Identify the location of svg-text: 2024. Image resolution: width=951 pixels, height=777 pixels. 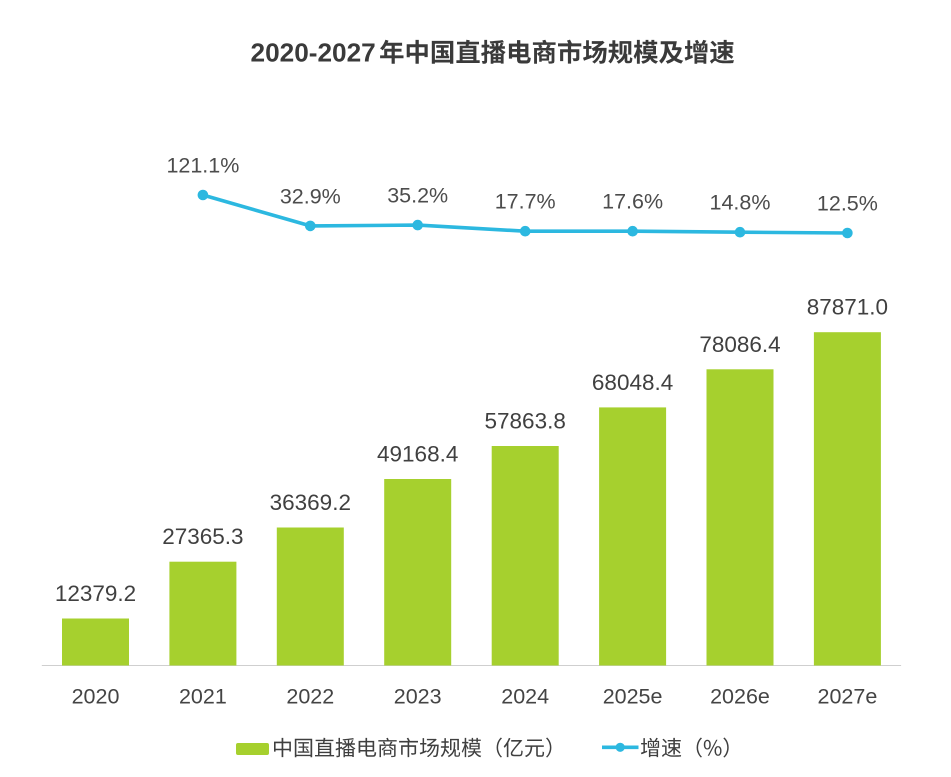
(525, 697).